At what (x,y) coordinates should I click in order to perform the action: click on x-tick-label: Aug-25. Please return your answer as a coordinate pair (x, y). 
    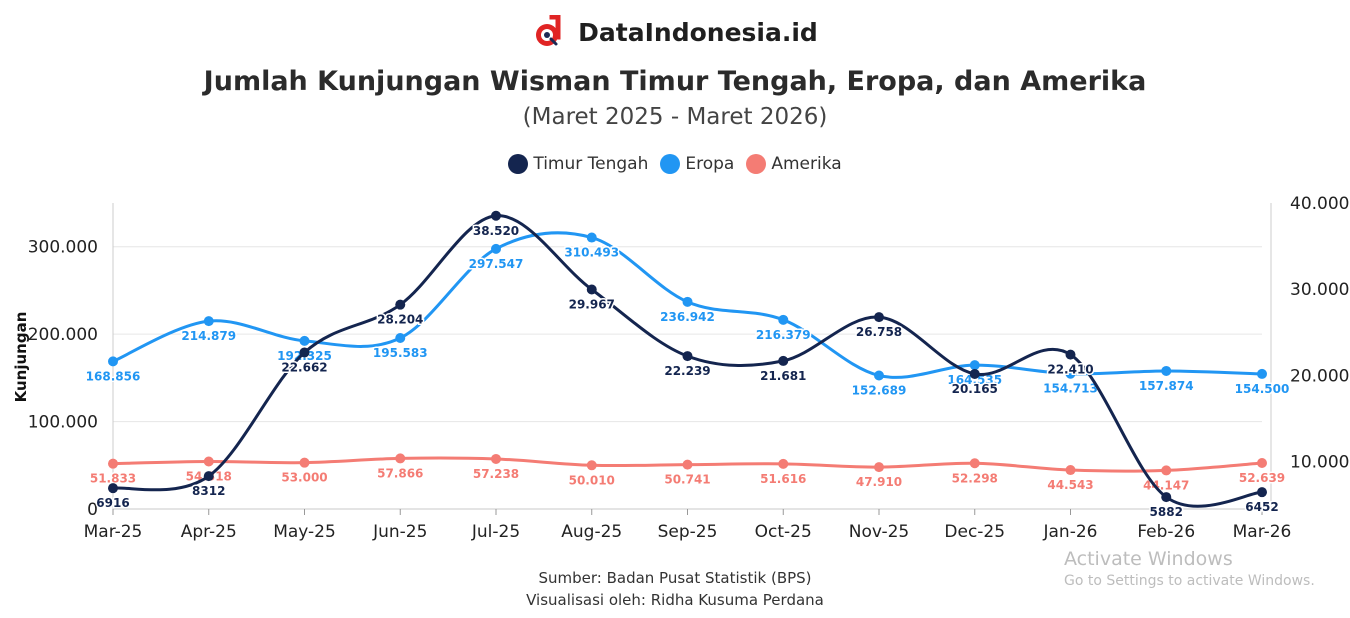
    Looking at the image, I should click on (591, 532).